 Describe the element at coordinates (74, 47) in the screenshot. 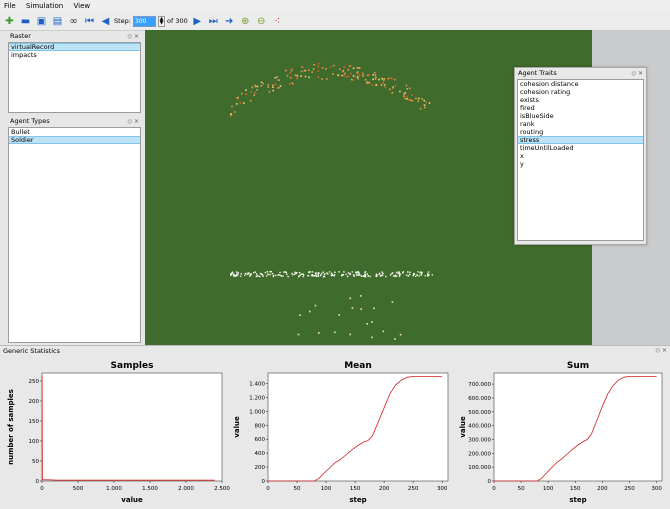

I see `raster-list-item: virtualRecord` at that location.